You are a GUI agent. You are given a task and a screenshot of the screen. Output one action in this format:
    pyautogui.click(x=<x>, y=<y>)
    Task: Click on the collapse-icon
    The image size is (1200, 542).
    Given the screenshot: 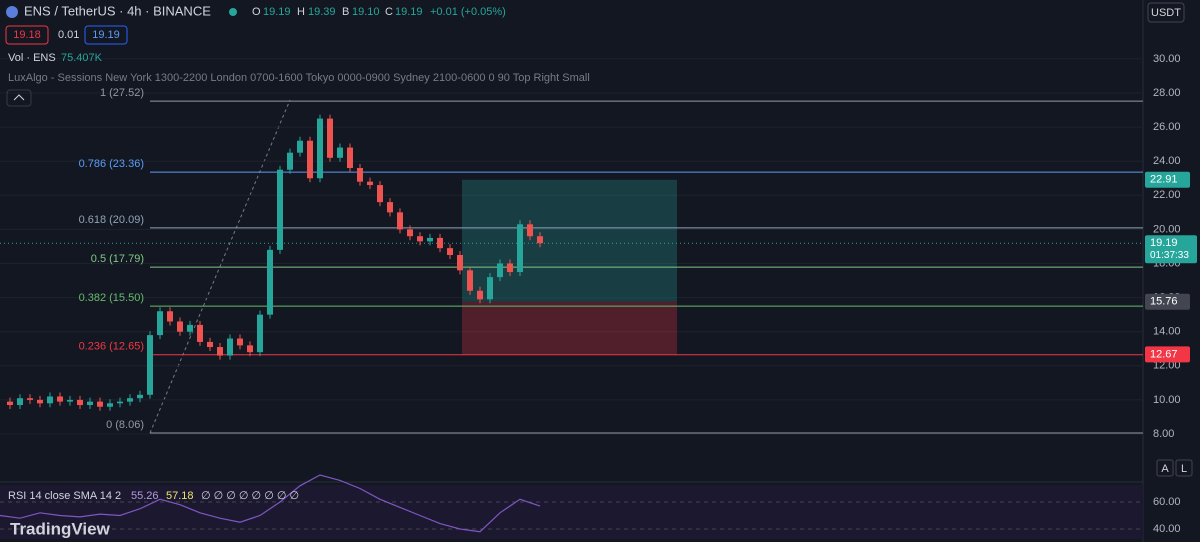 What is the action you would take?
    pyautogui.click(x=19, y=97)
    